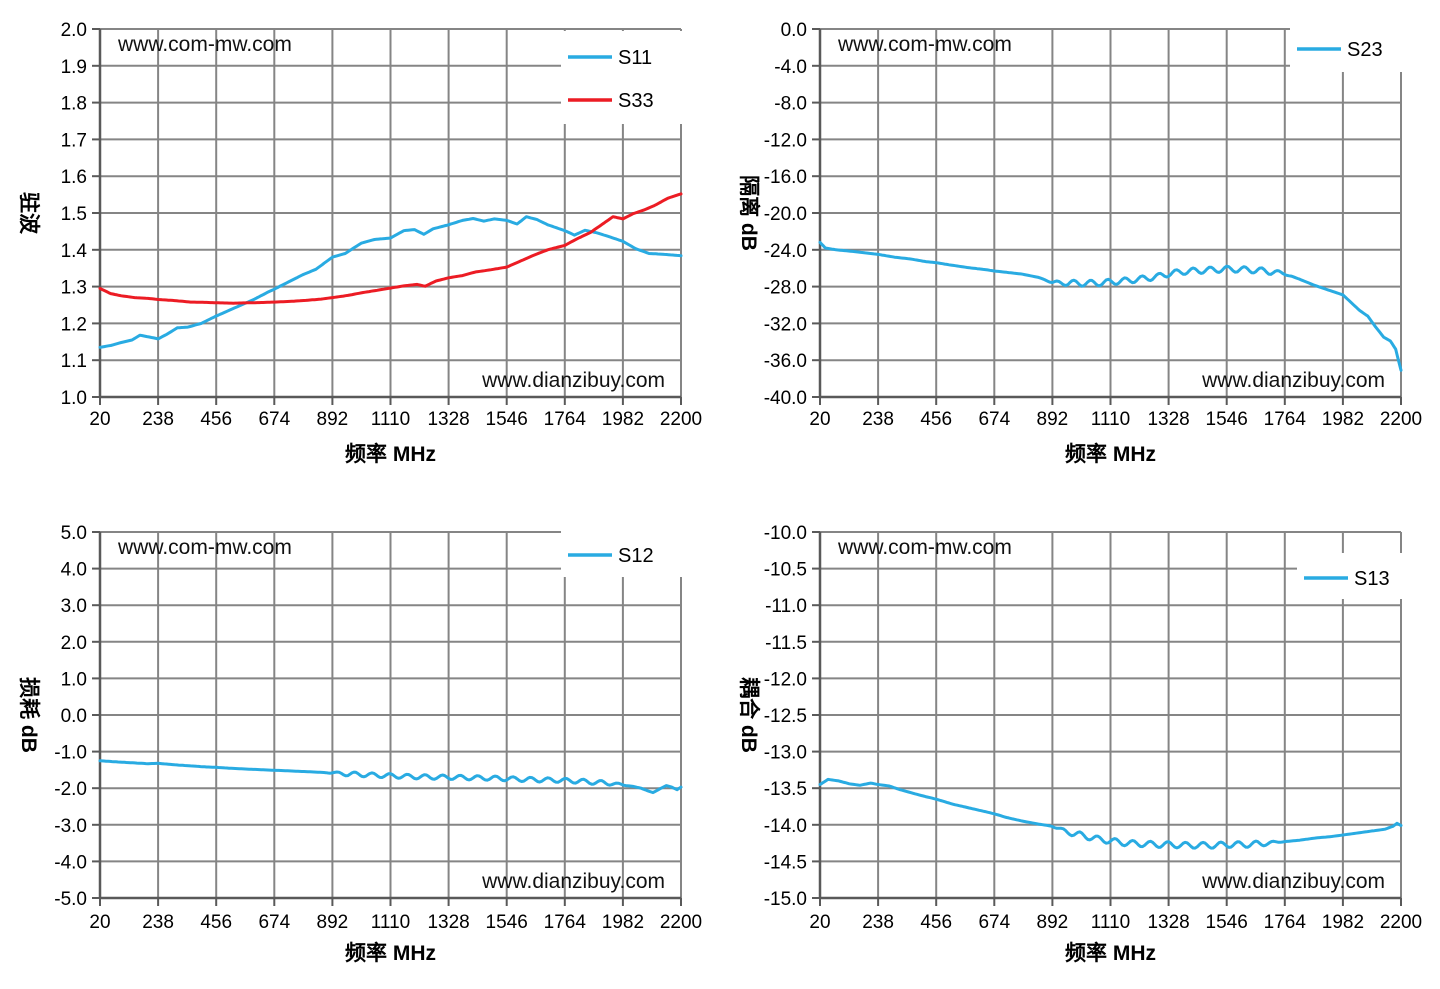 Image resolution: width=1440 pixels, height=989 pixels. What do you see at coordinates (1110, 306) in the screenshot?
I see `series-line-S23` at bounding box center [1110, 306].